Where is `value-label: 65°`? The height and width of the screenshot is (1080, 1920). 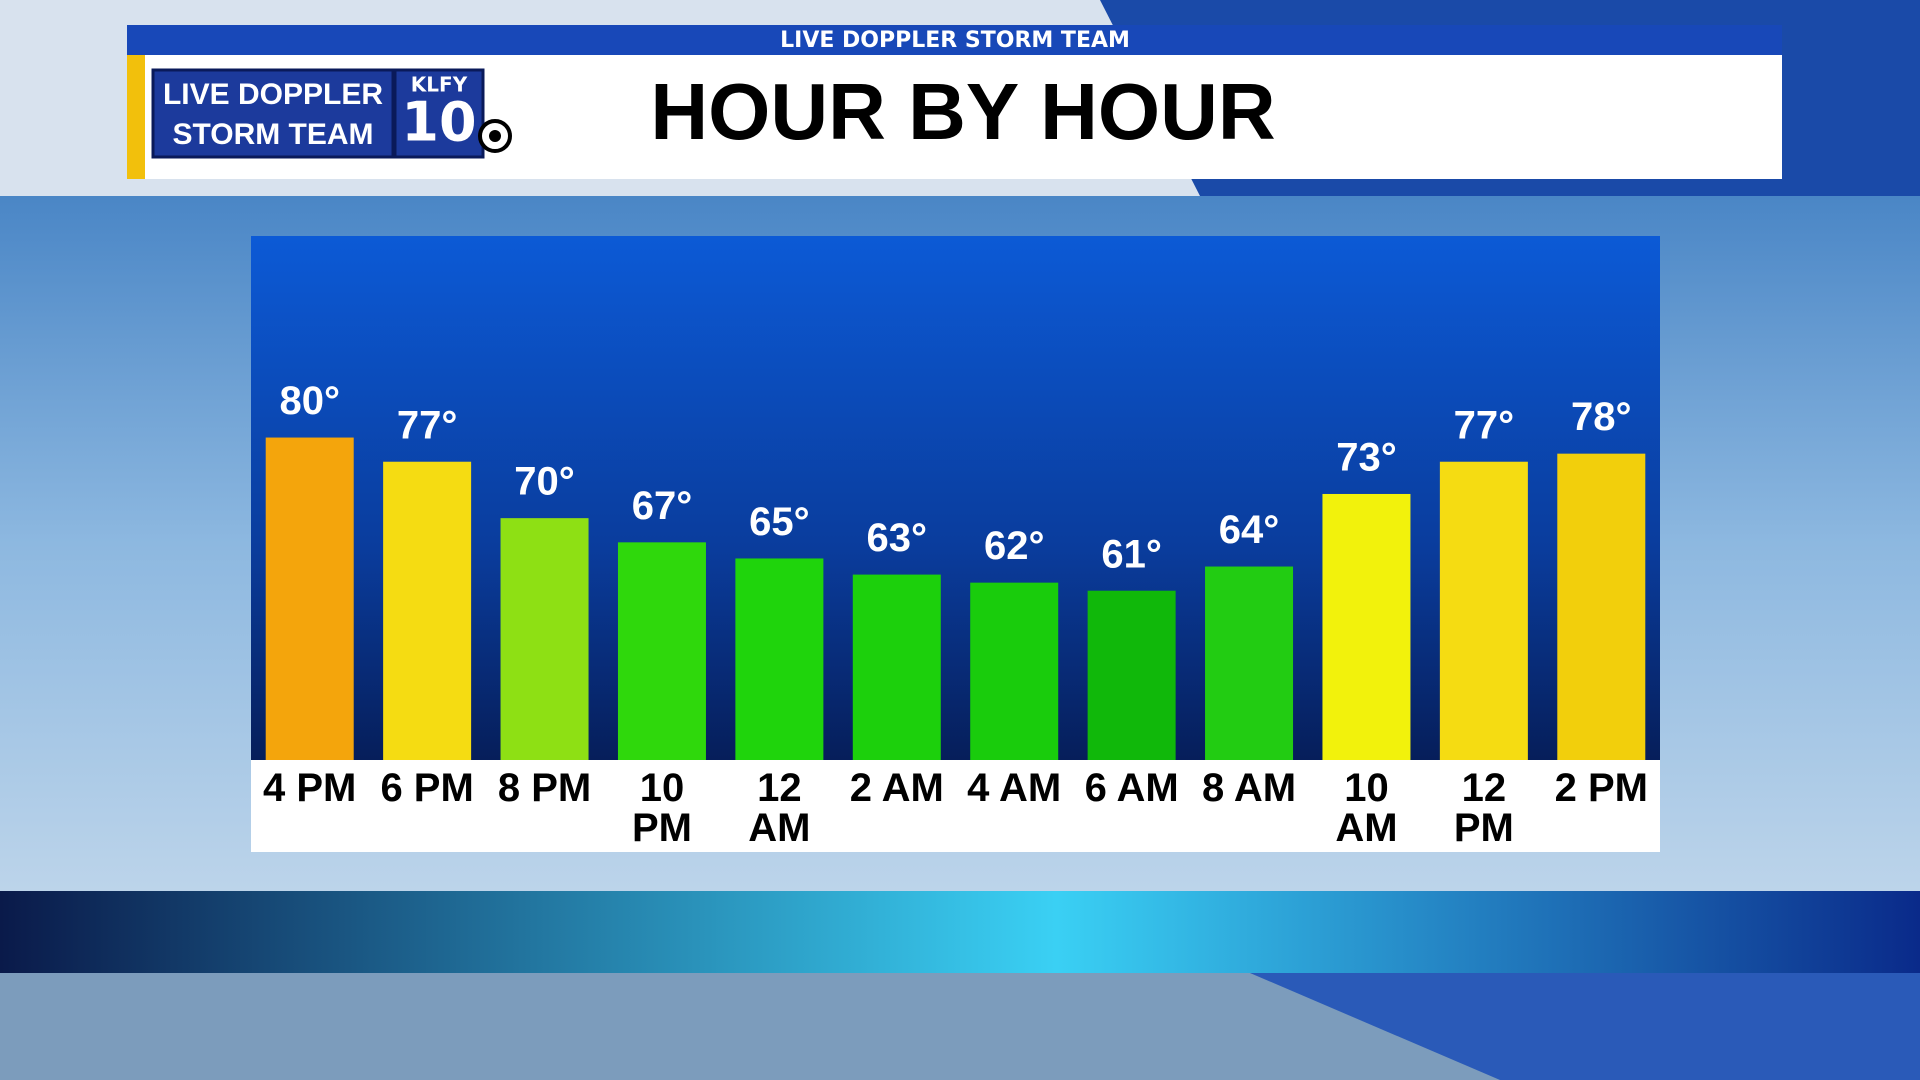
value-label: 65° is located at coordinates (779, 522).